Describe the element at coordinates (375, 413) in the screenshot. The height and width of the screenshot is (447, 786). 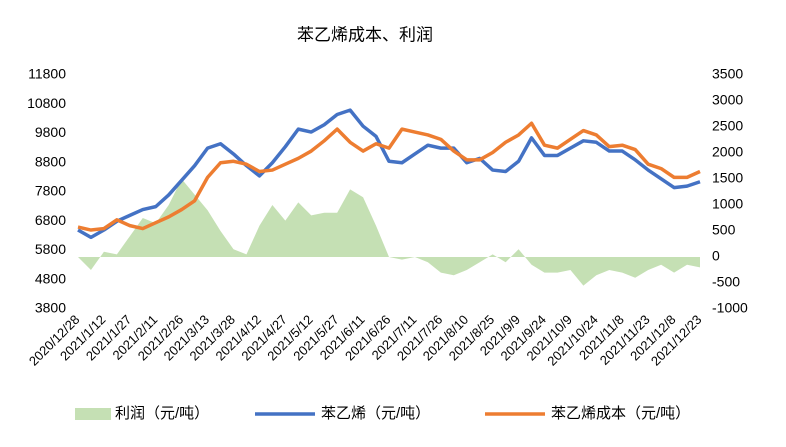
I see `legend-label: 苯乙烯（元/吨）` at that location.